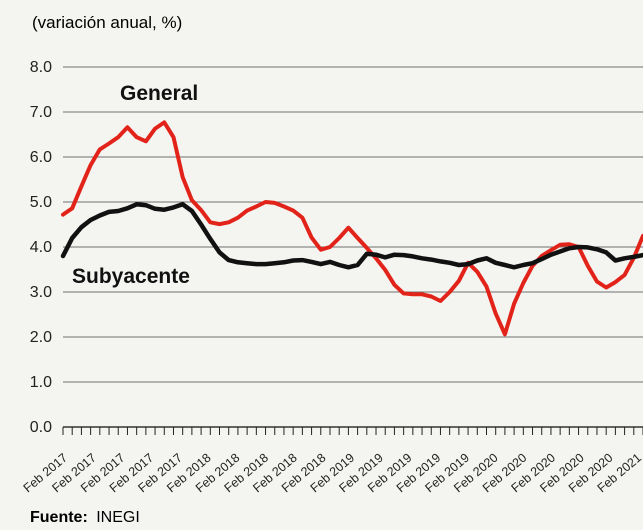 Image resolution: width=643 pixels, height=530 pixels. I want to click on y-tick-label: 5.0, so click(41, 202).